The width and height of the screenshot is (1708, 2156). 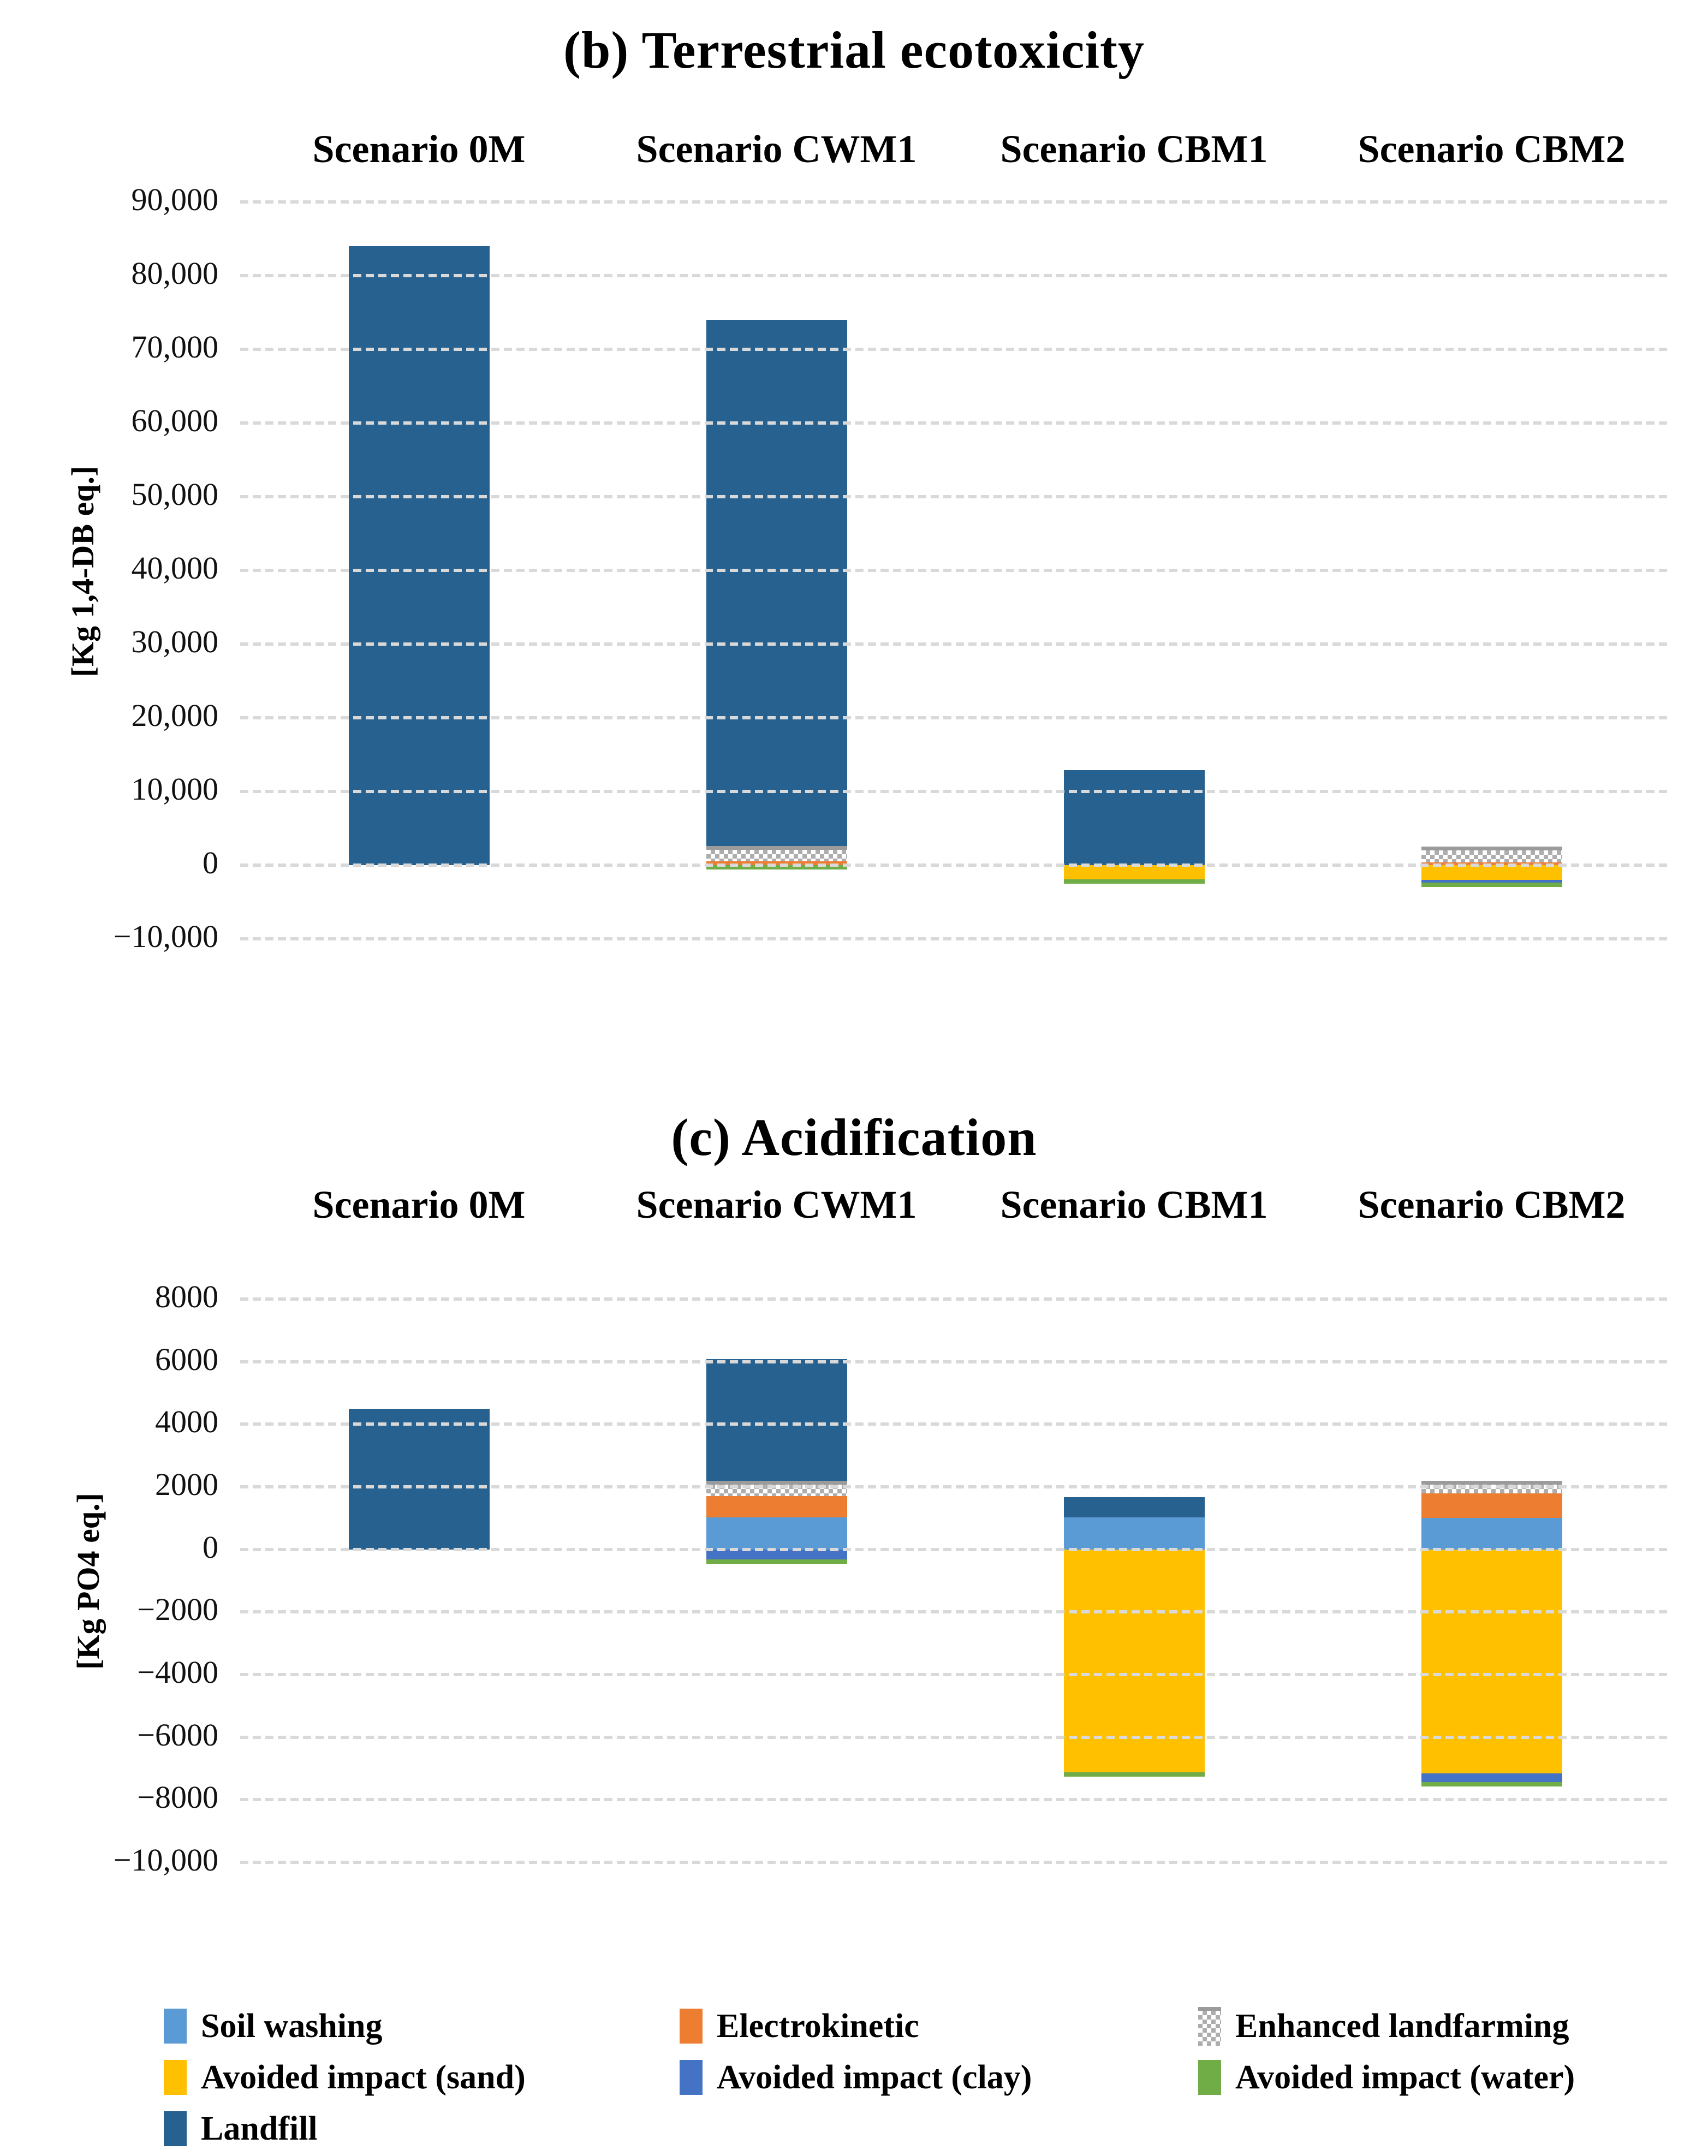 What do you see at coordinates (818, 2026) in the screenshot?
I see `legend-label: Electrokinetic` at bounding box center [818, 2026].